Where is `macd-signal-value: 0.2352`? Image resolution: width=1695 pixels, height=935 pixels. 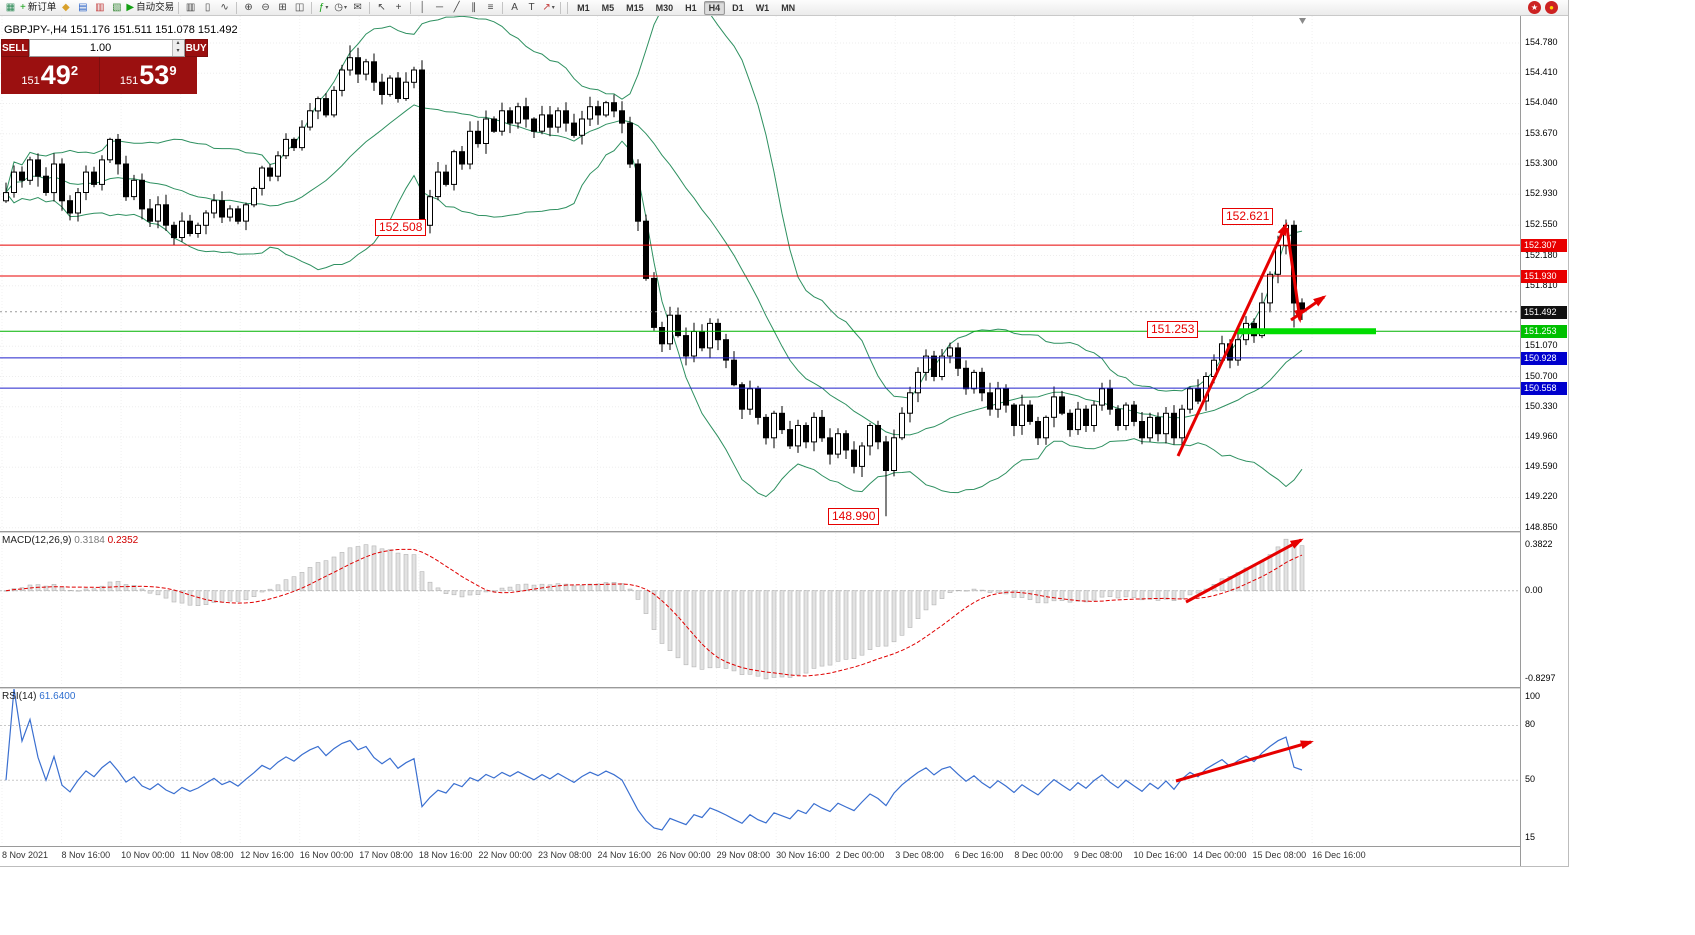 macd-signal-value: 0.2352 is located at coordinates (123, 540).